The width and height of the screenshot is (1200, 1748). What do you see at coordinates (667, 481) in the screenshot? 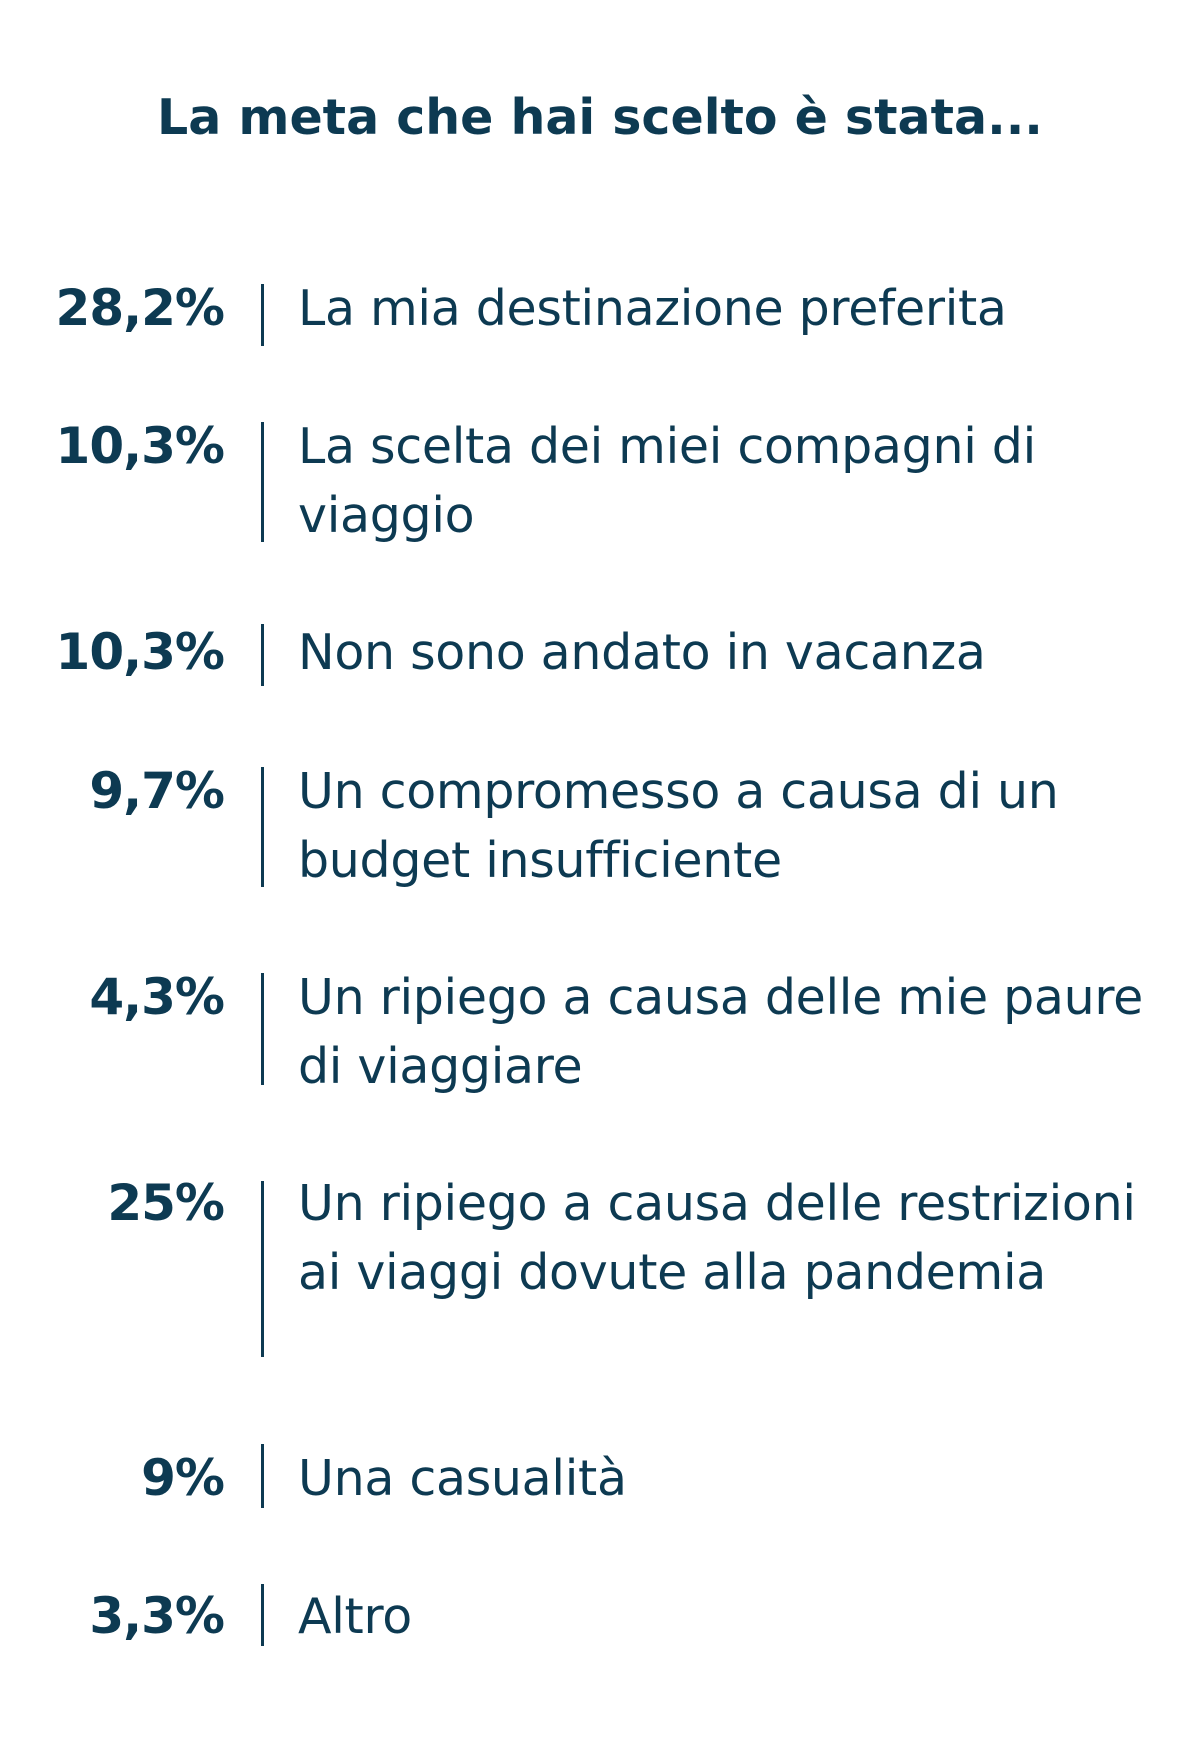
I see `answer-label: La scelta dei miei compagni di viaggio` at bounding box center [667, 481].